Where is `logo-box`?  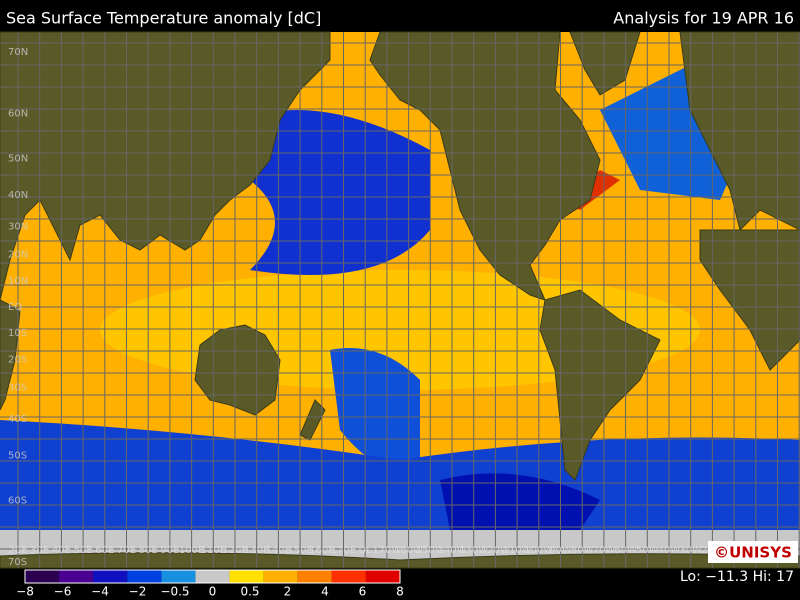
logo-box is located at coordinates (753, 552).